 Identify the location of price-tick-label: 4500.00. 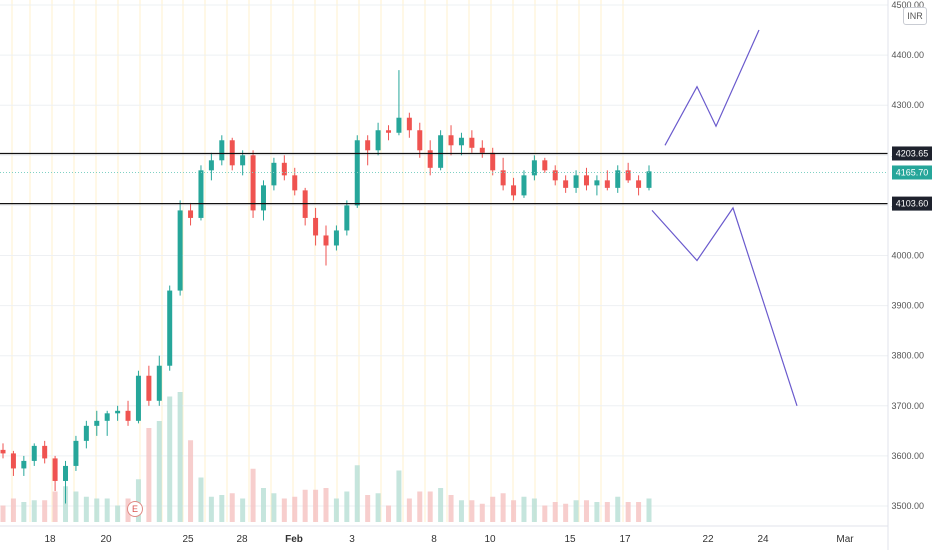
(907, 5).